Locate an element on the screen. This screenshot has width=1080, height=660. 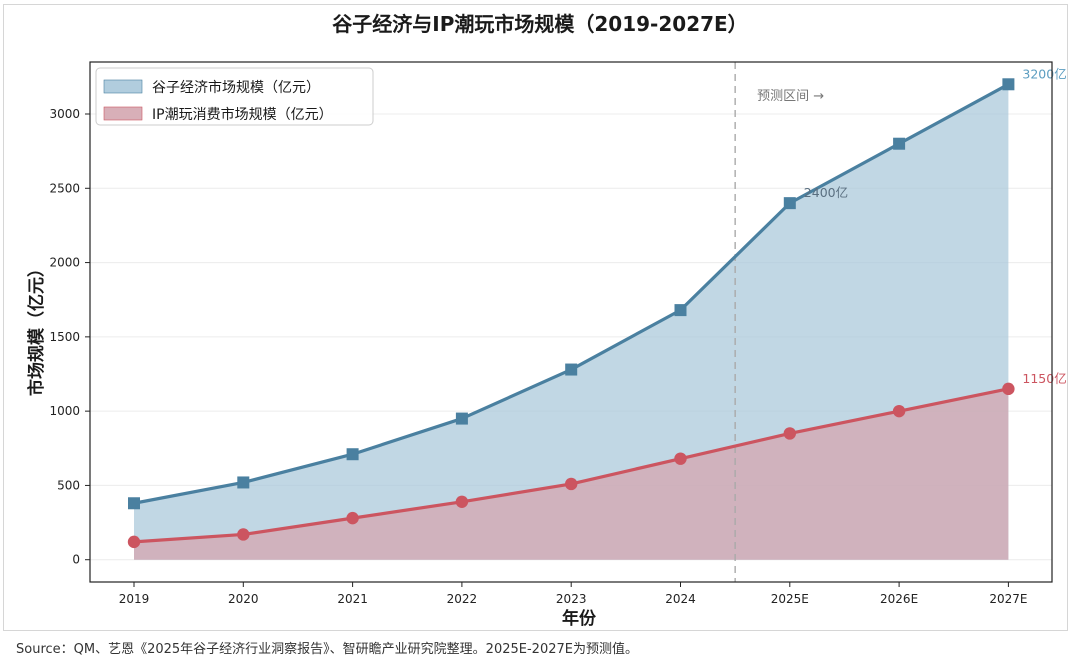
x-tick-label: 2025E is located at coordinates (790, 599).